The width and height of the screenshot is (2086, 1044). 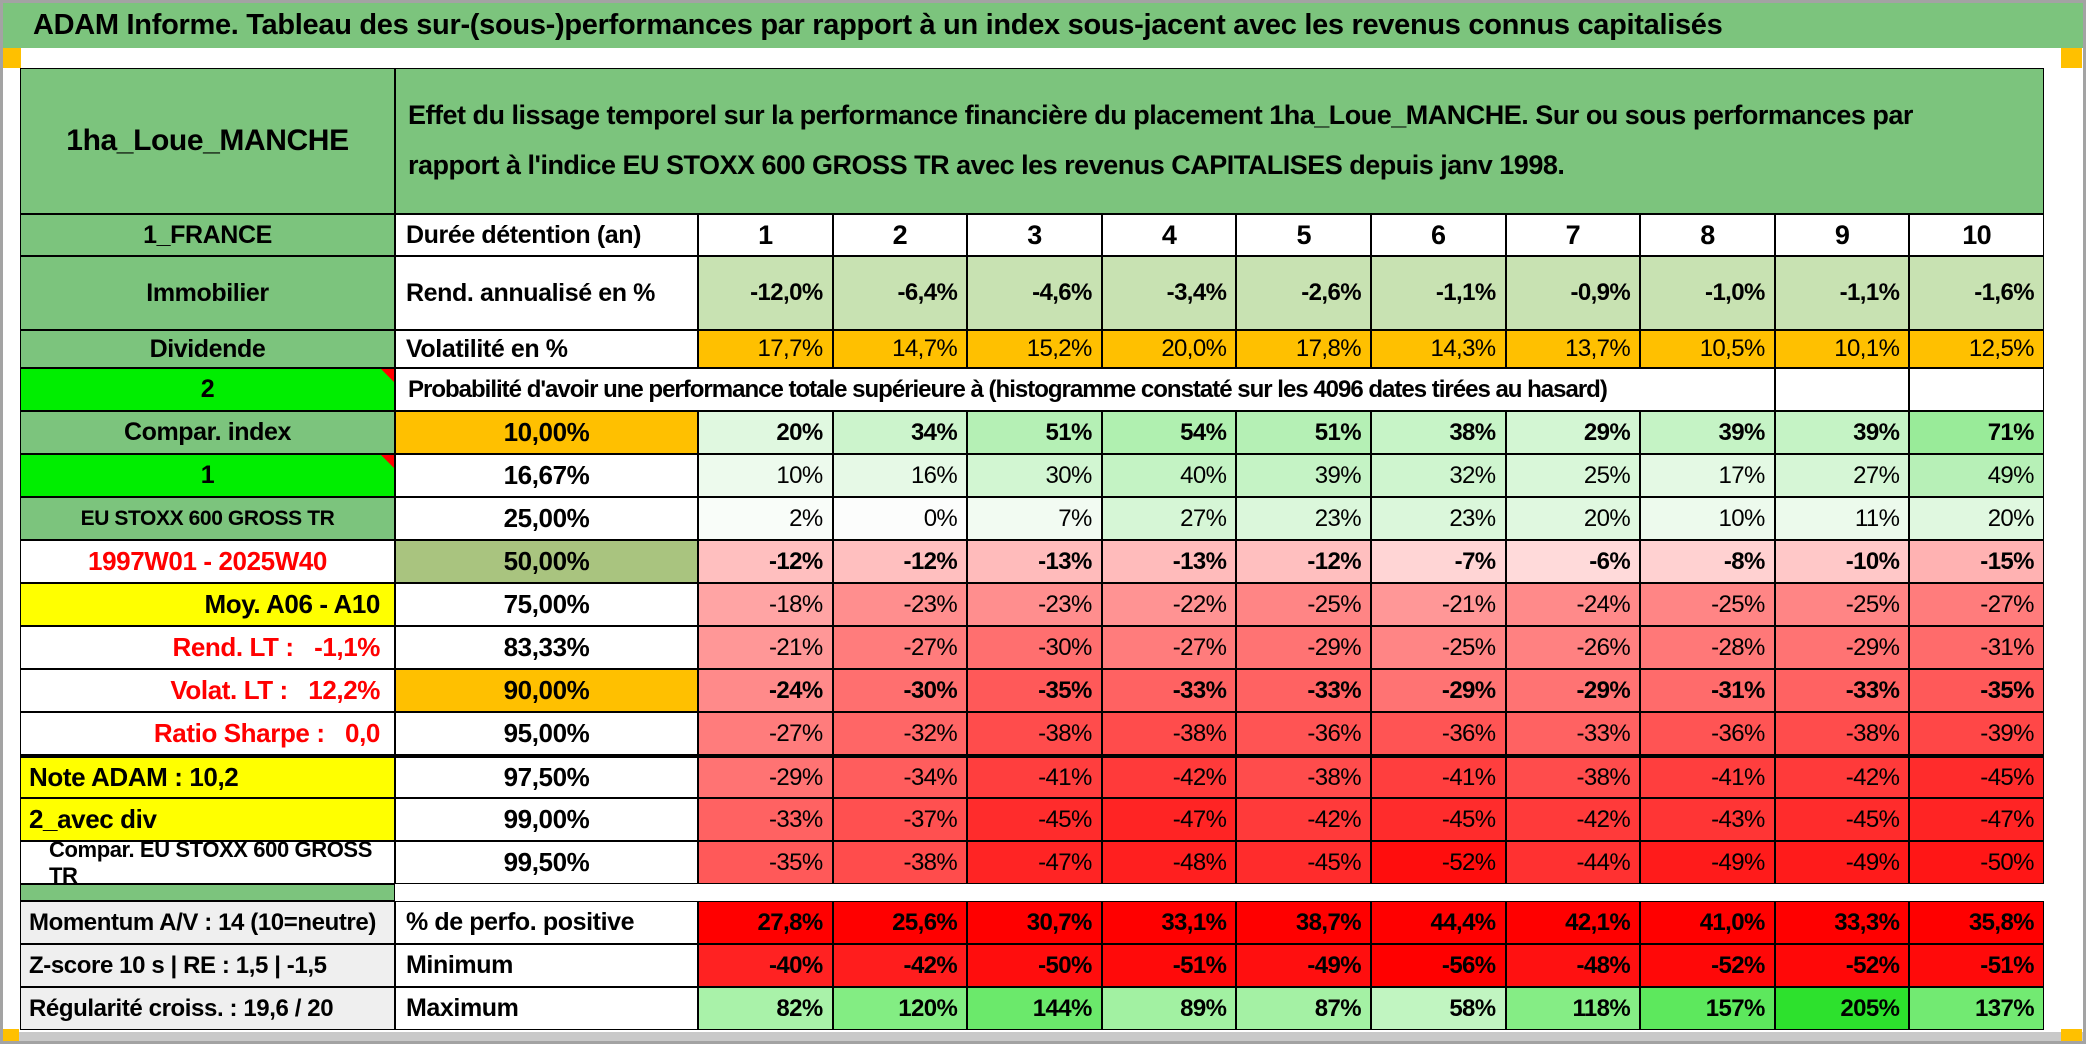 I want to click on data-cell: -51%, so click(x=1976, y=965).